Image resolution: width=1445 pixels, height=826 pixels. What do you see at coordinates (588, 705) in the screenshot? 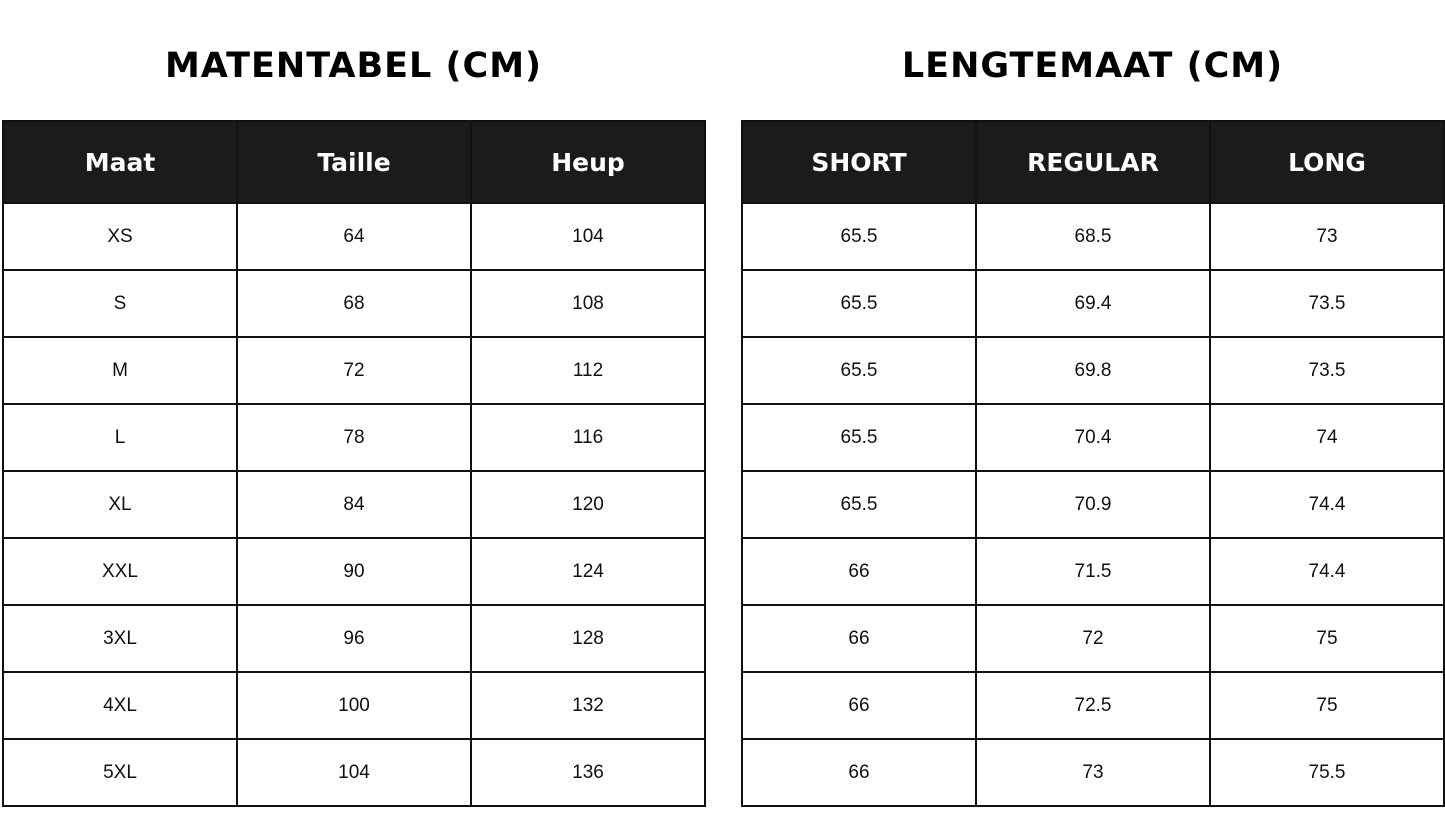
I see `table-cell: 132` at bounding box center [588, 705].